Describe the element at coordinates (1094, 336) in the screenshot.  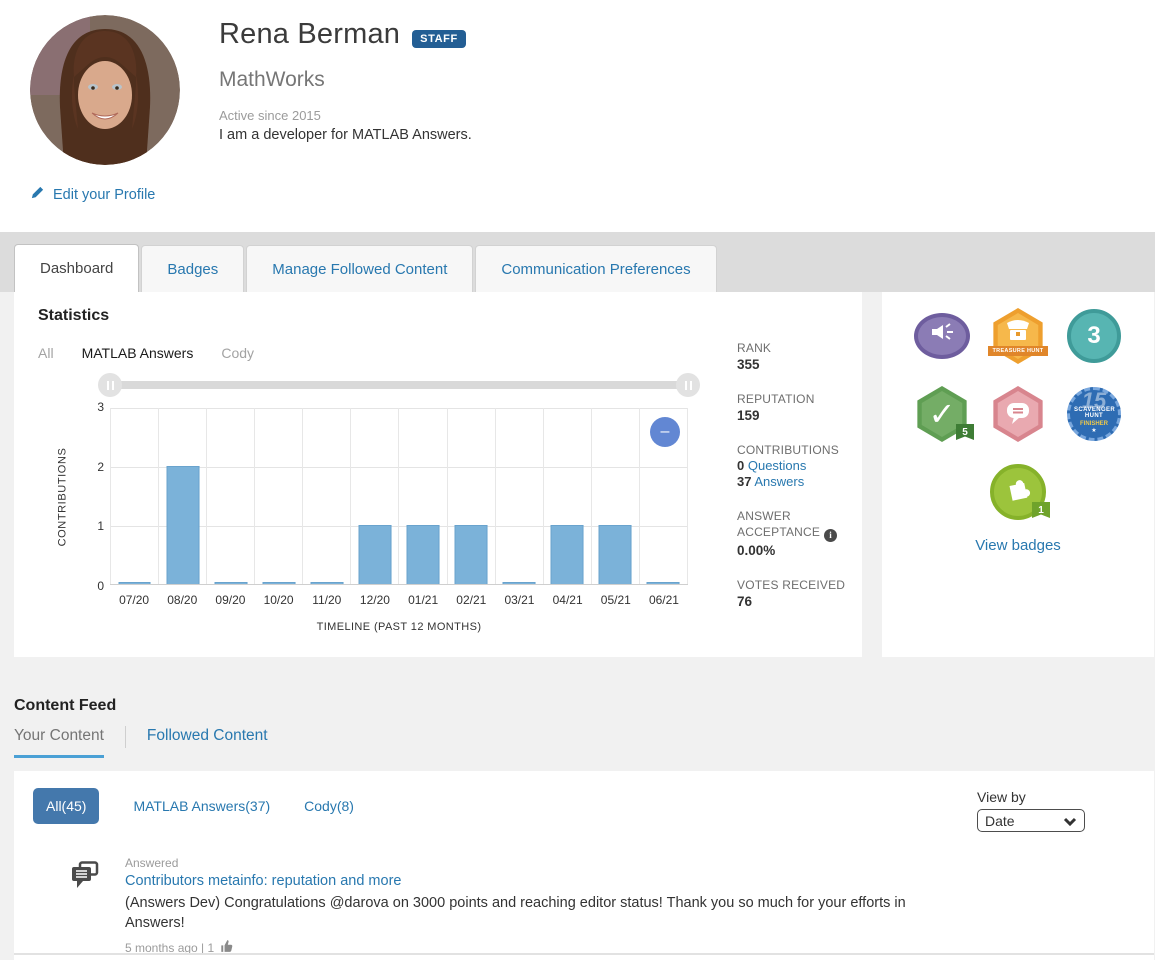
I see `badge-3: 3` at that location.